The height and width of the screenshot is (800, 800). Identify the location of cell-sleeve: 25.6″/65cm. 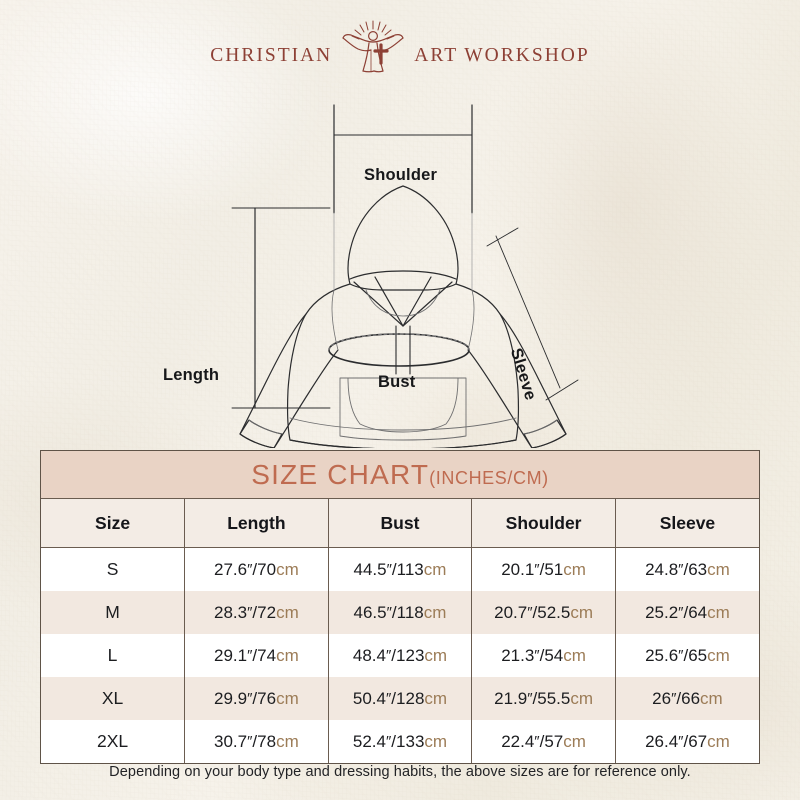
(687, 655).